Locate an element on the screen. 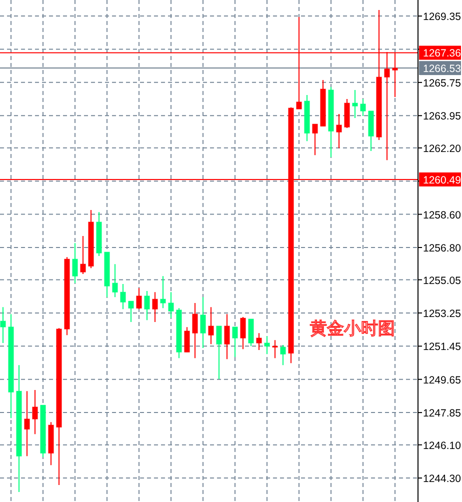 The width and height of the screenshot is (462, 502). ref-line-label: 1267.36 is located at coordinates (442, 54).